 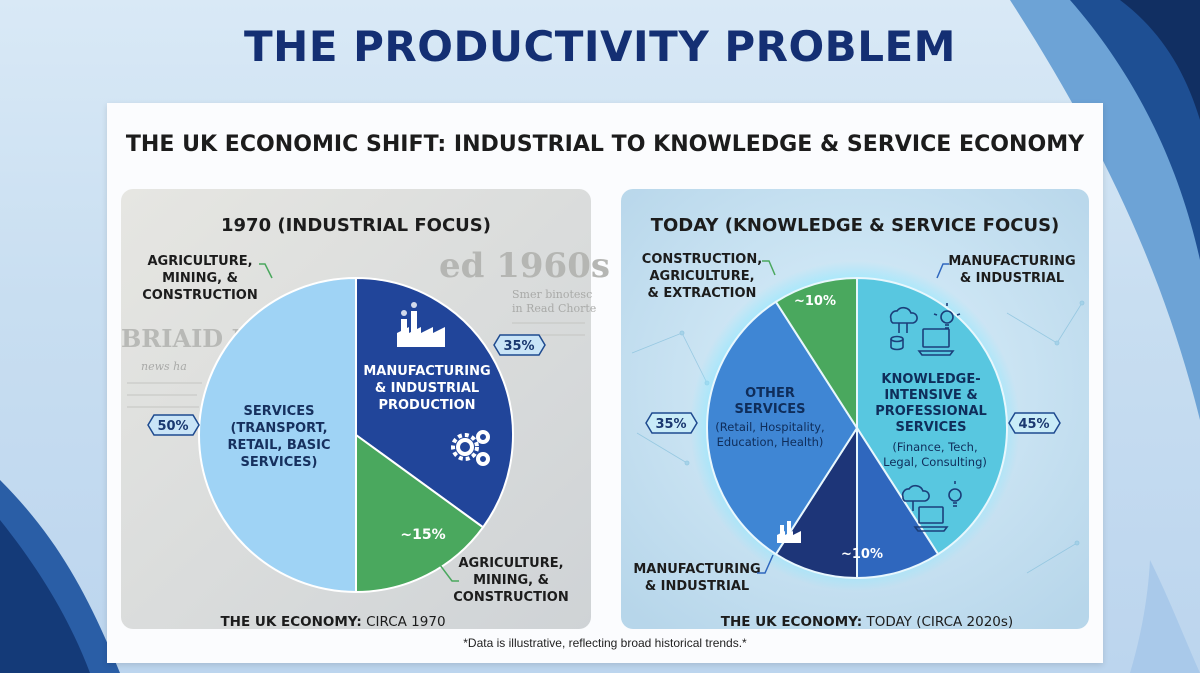 What do you see at coordinates (470, 448) in the screenshot?
I see `gears-icon` at bounding box center [470, 448].